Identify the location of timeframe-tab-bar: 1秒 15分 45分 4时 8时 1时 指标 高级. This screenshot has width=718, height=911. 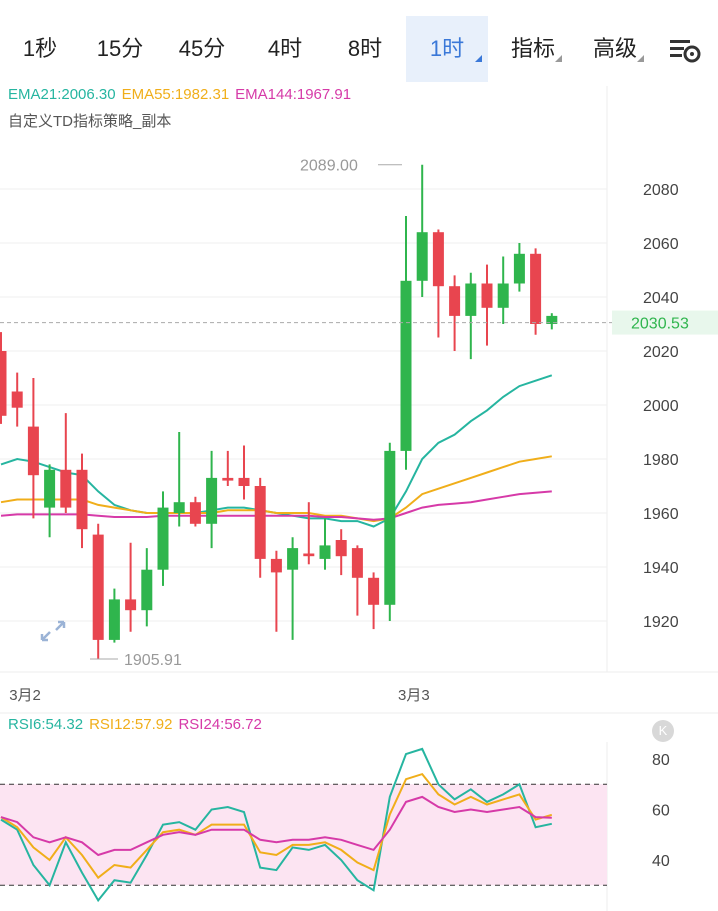
(359, 43).